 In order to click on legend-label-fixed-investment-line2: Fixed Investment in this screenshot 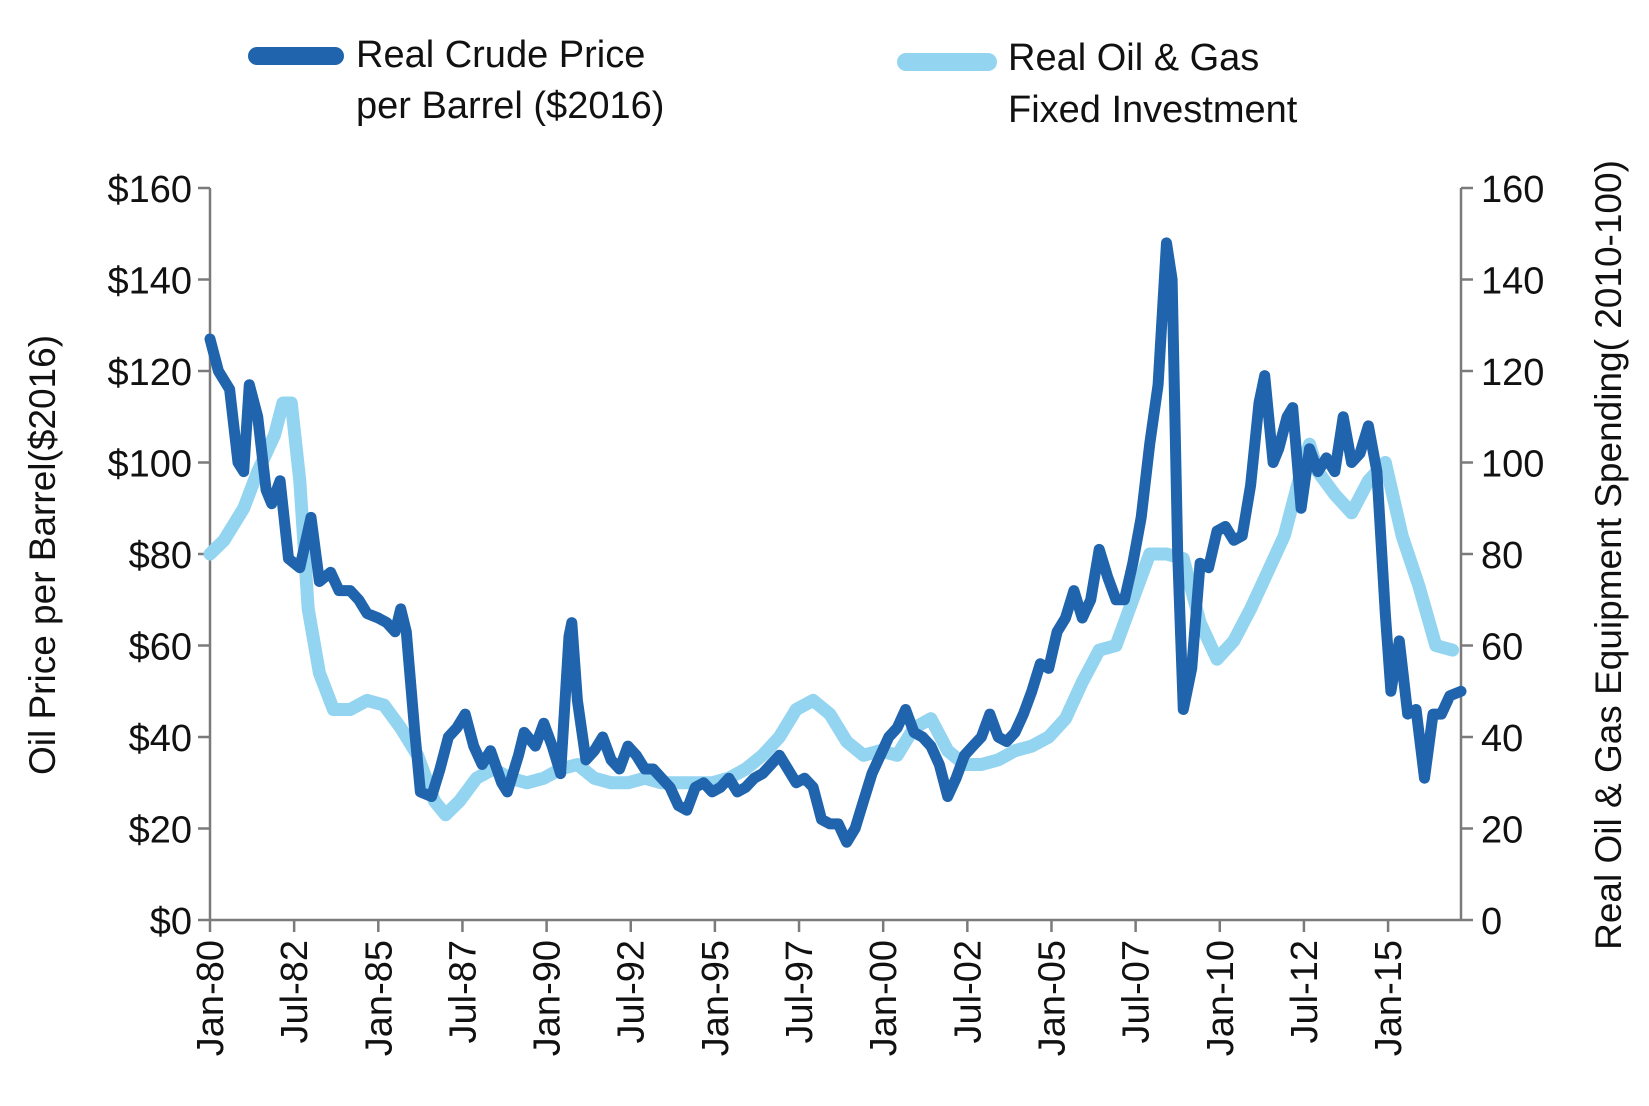, I will do `click(1153, 110)`.